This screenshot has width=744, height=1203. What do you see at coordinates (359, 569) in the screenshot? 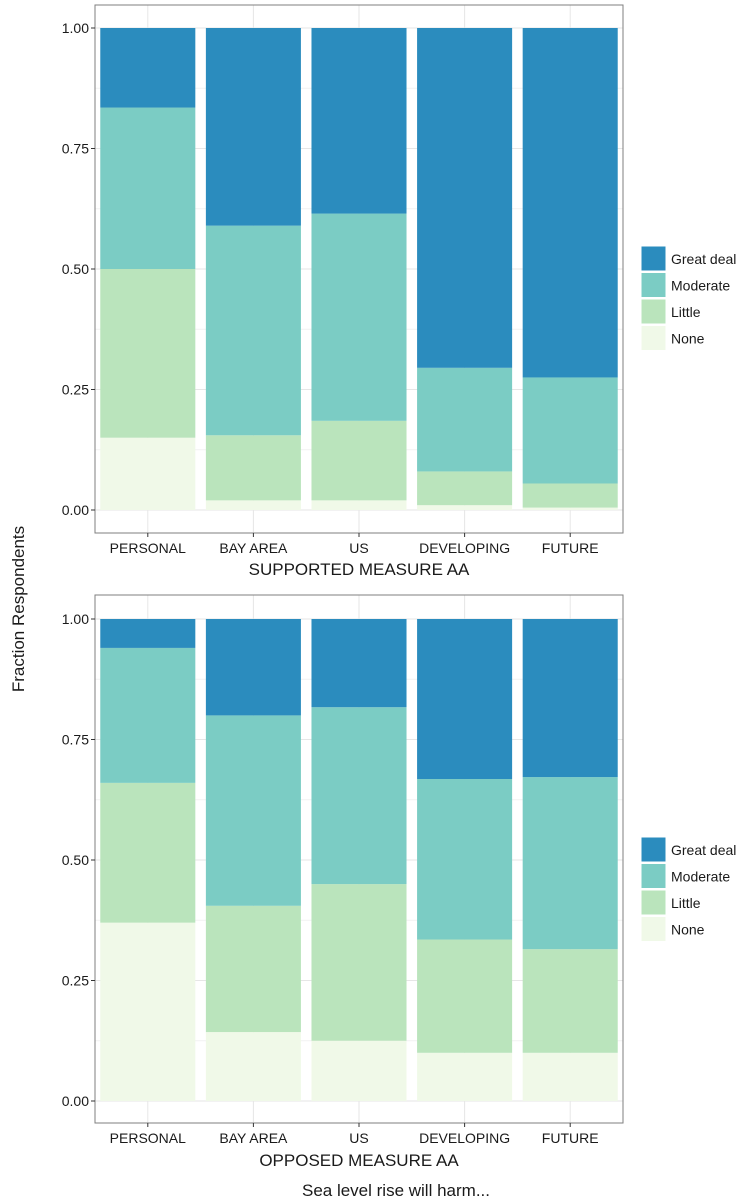
I see `panel-title: SUPPORTED MEASURE AA` at bounding box center [359, 569].